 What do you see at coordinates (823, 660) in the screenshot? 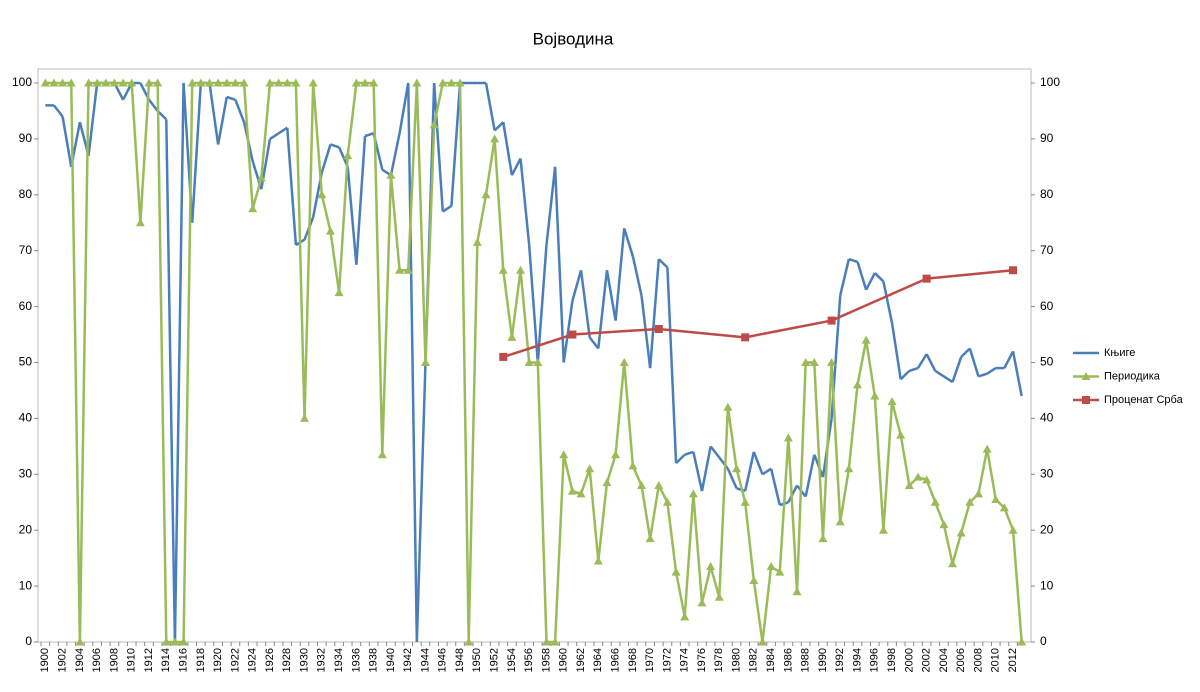
I see `x-tick-label: 1990` at bounding box center [823, 660].